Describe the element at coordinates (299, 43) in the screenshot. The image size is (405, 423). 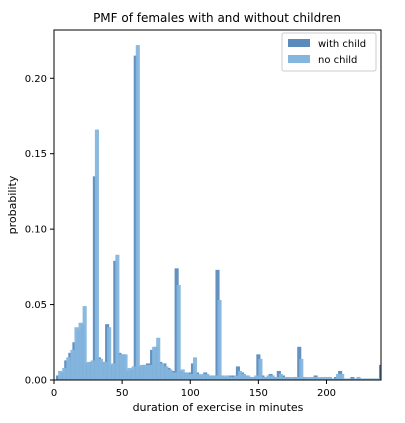
I see `legend-swatch-with-child` at that location.